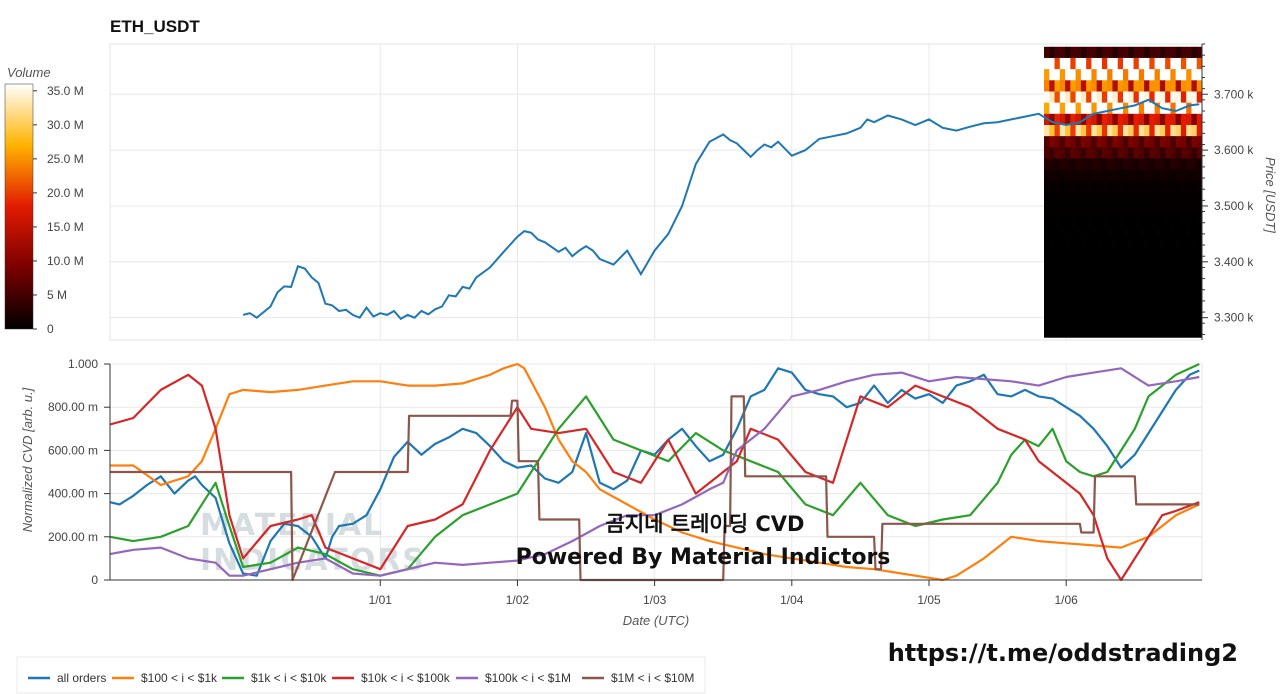  Describe the element at coordinates (652, 678) in the screenshot. I see `legend-label: $1M < i < $10M` at that location.